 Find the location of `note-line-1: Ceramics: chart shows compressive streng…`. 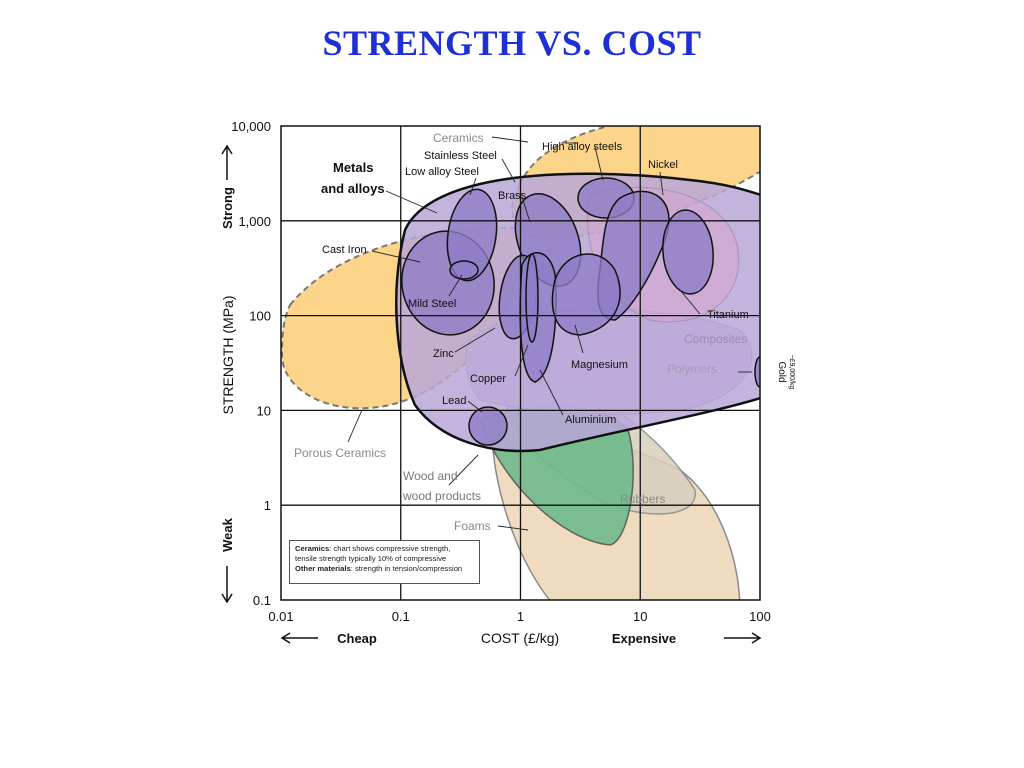

note-line-1: Ceramics: chart shows compressive streng… is located at coordinates (373, 548).